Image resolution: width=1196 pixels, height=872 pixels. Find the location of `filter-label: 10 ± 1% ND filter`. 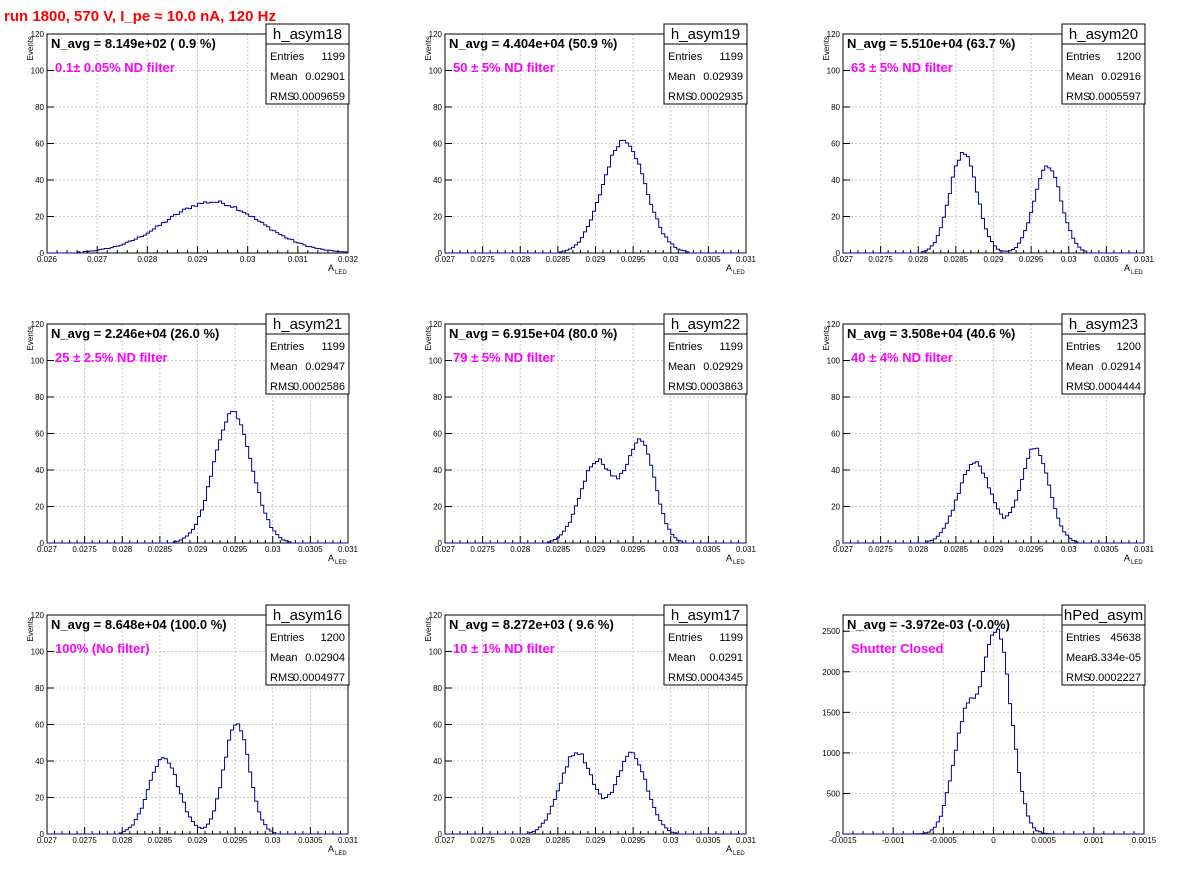

filter-label: 10 ± 1% ND filter is located at coordinates (504, 648).